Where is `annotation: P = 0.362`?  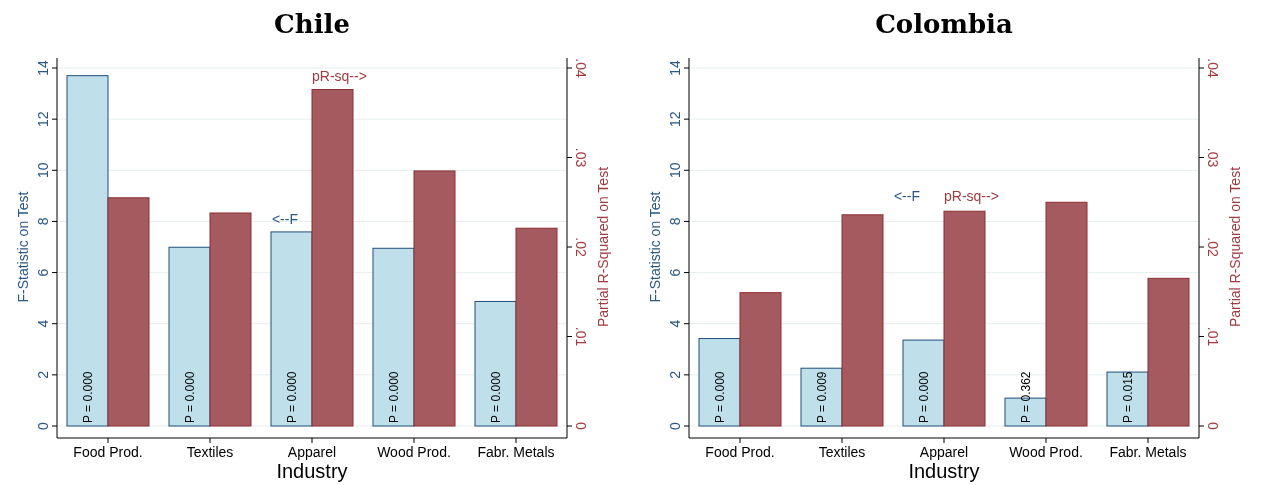
annotation: P = 0.362 is located at coordinates (1025, 397).